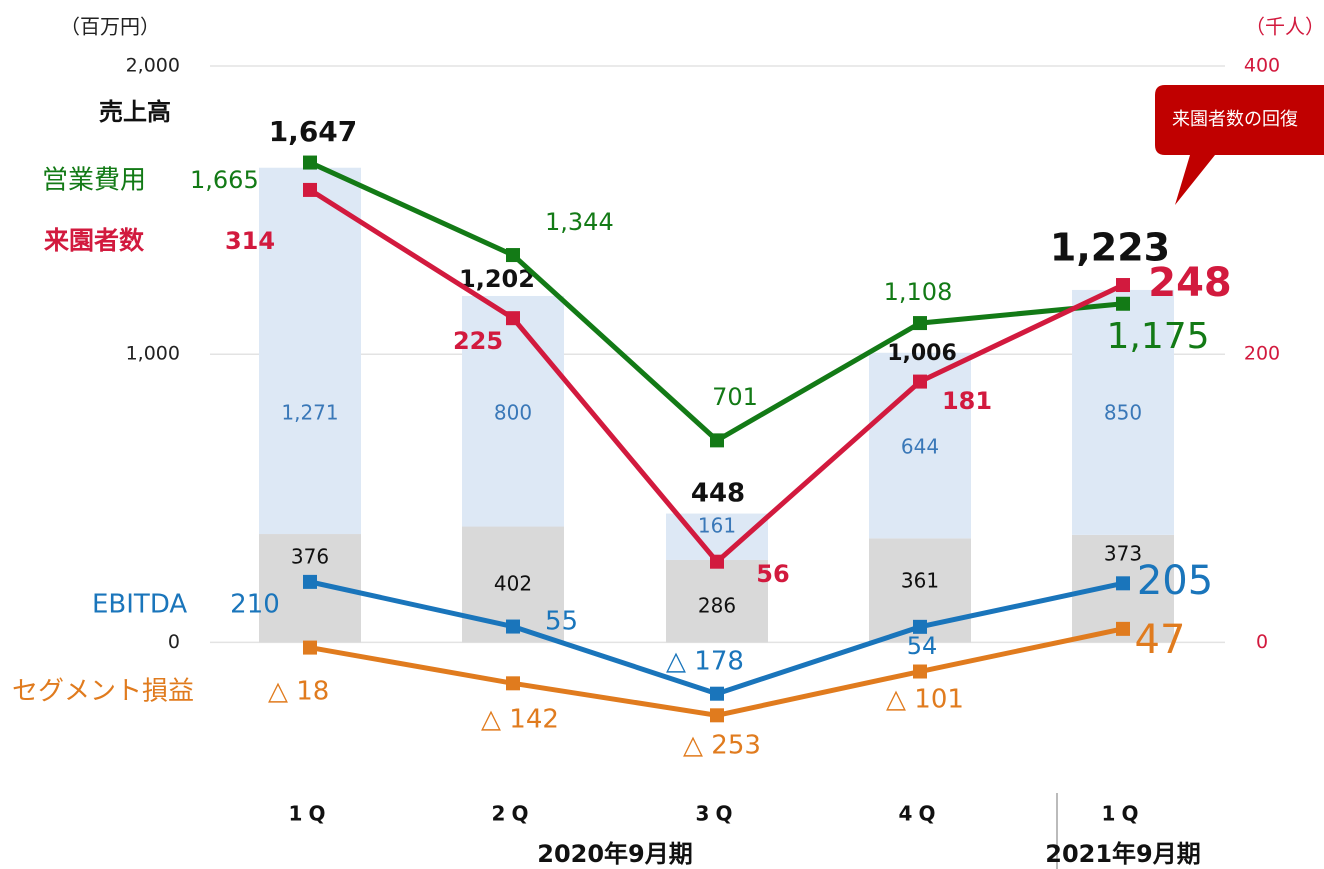 The image size is (1324, 869). What do you see at coordinates (705, 662) in the screenshot?
I see `value-label: △ 178` at bounding box center [705, 662].